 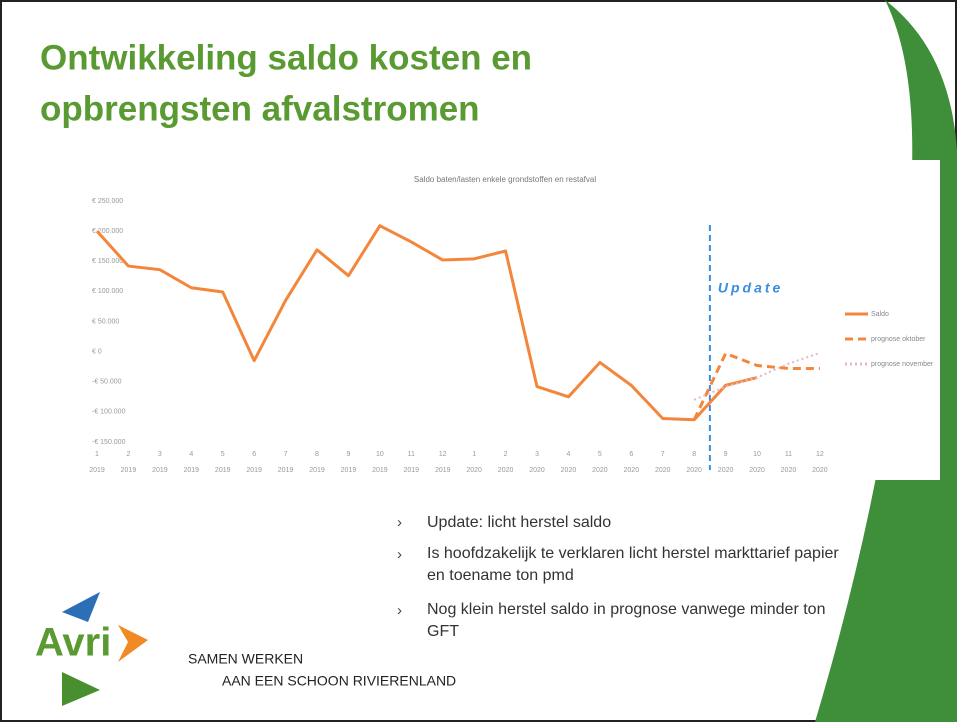 What do you see at coordinates (107, 291) in the screenshot?
I see `y-tick-label: € 100.000` at bounding box center [107, 291].